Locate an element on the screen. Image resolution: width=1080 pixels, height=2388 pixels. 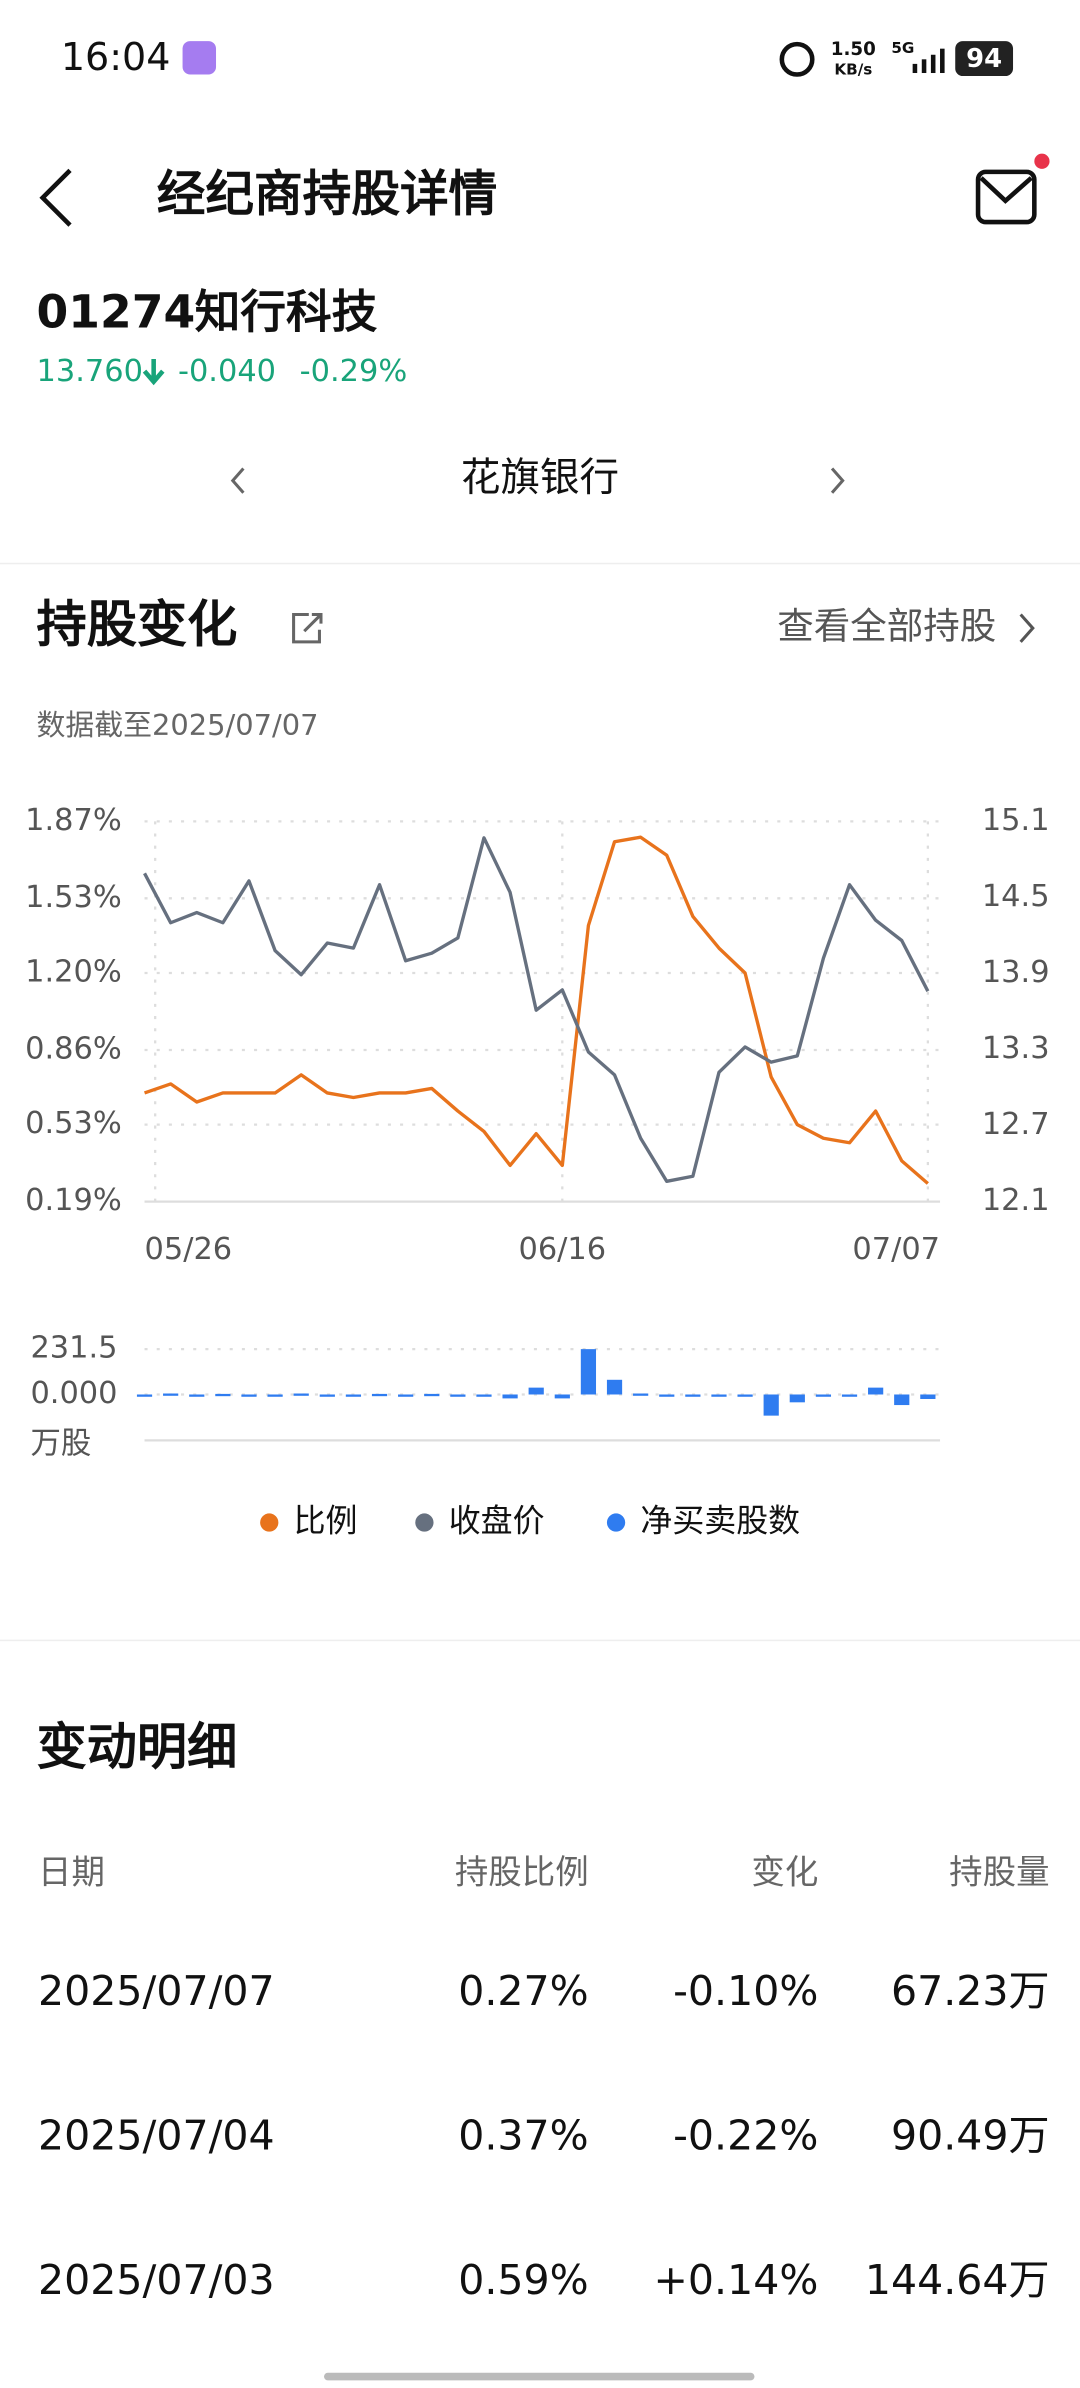
table-cell: -0.10% is located at coordinates (745, 1991).